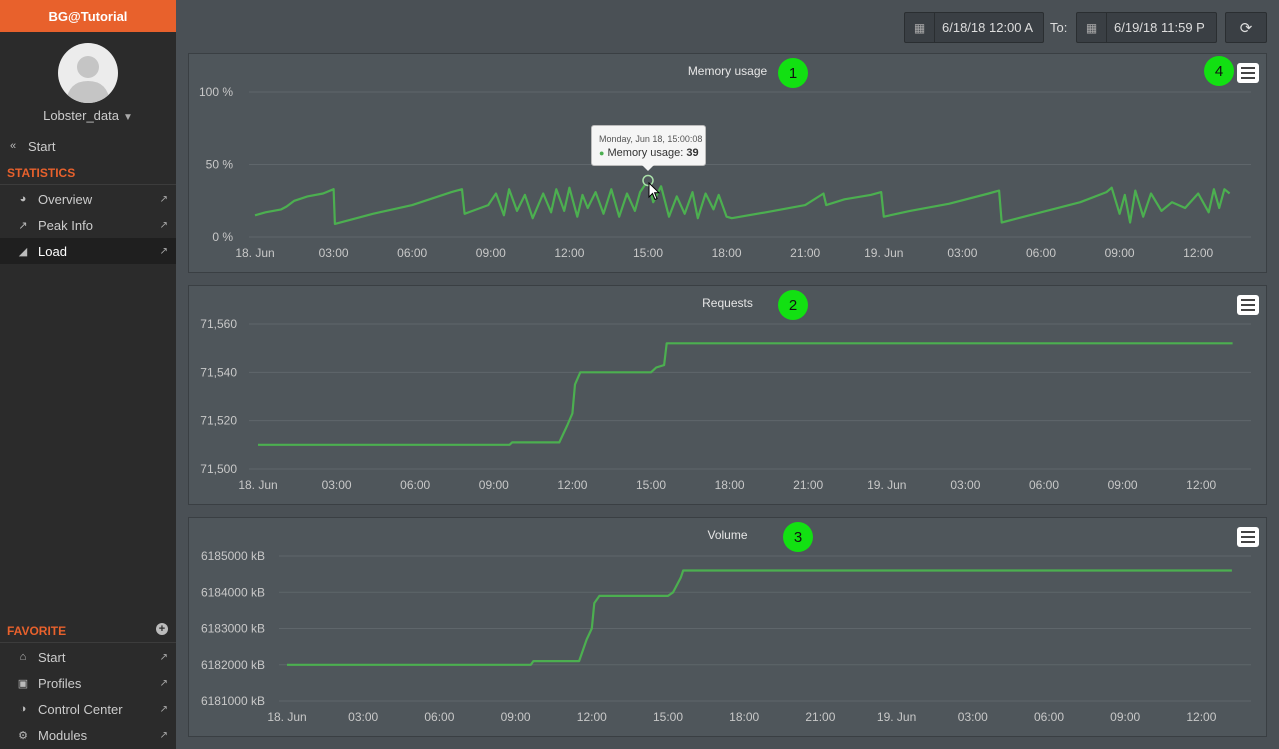 The height and width of the screenshot is (749, 1279). I want to click on line-chart-icon: ↗, so click(23, 225).